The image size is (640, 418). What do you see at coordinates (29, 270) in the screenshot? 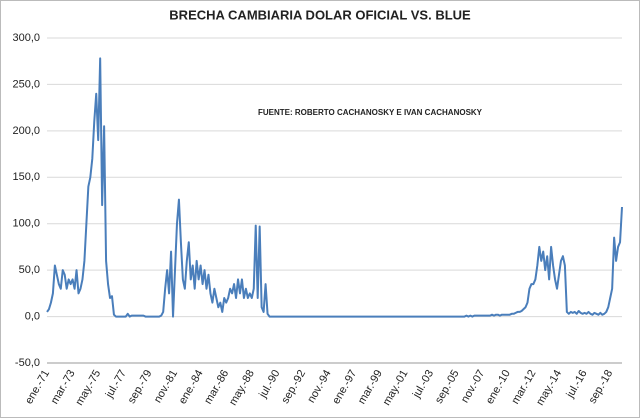
I see `y-tick-label: 50,0` at bounding box center [29, 270].